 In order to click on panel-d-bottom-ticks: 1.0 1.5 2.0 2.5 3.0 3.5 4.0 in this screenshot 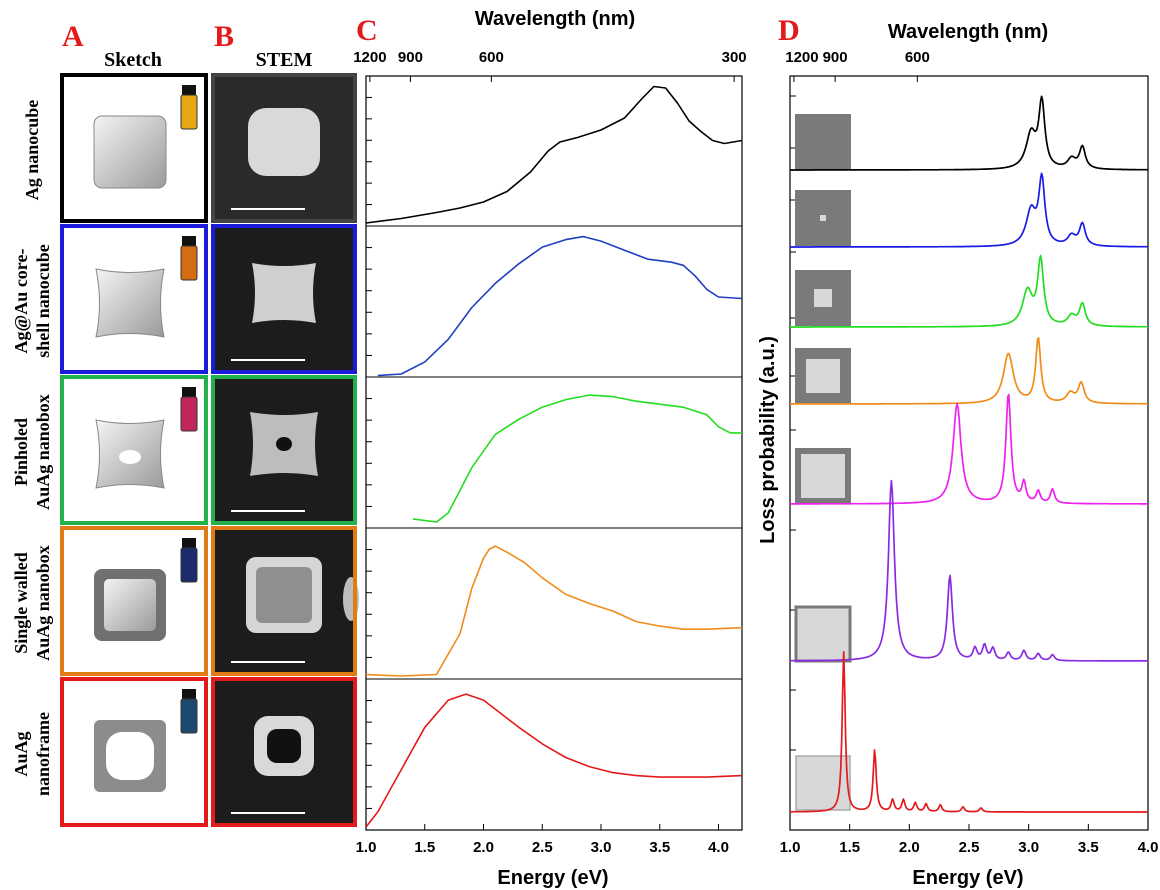, I will do `click(969, 840)`.